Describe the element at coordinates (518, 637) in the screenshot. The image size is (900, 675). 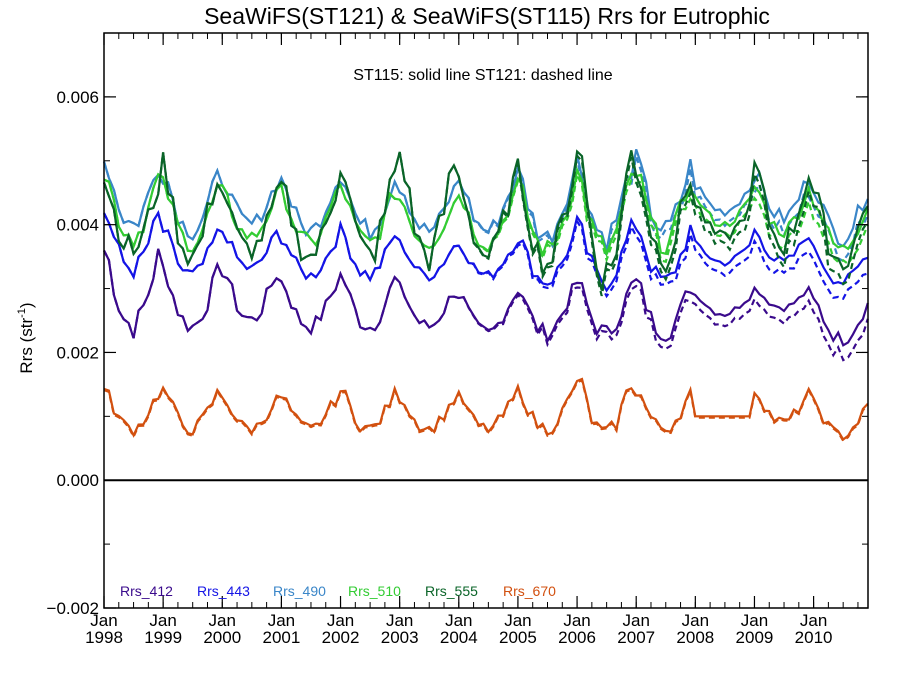
I see `x-tick-year-label: 2005` at that location.